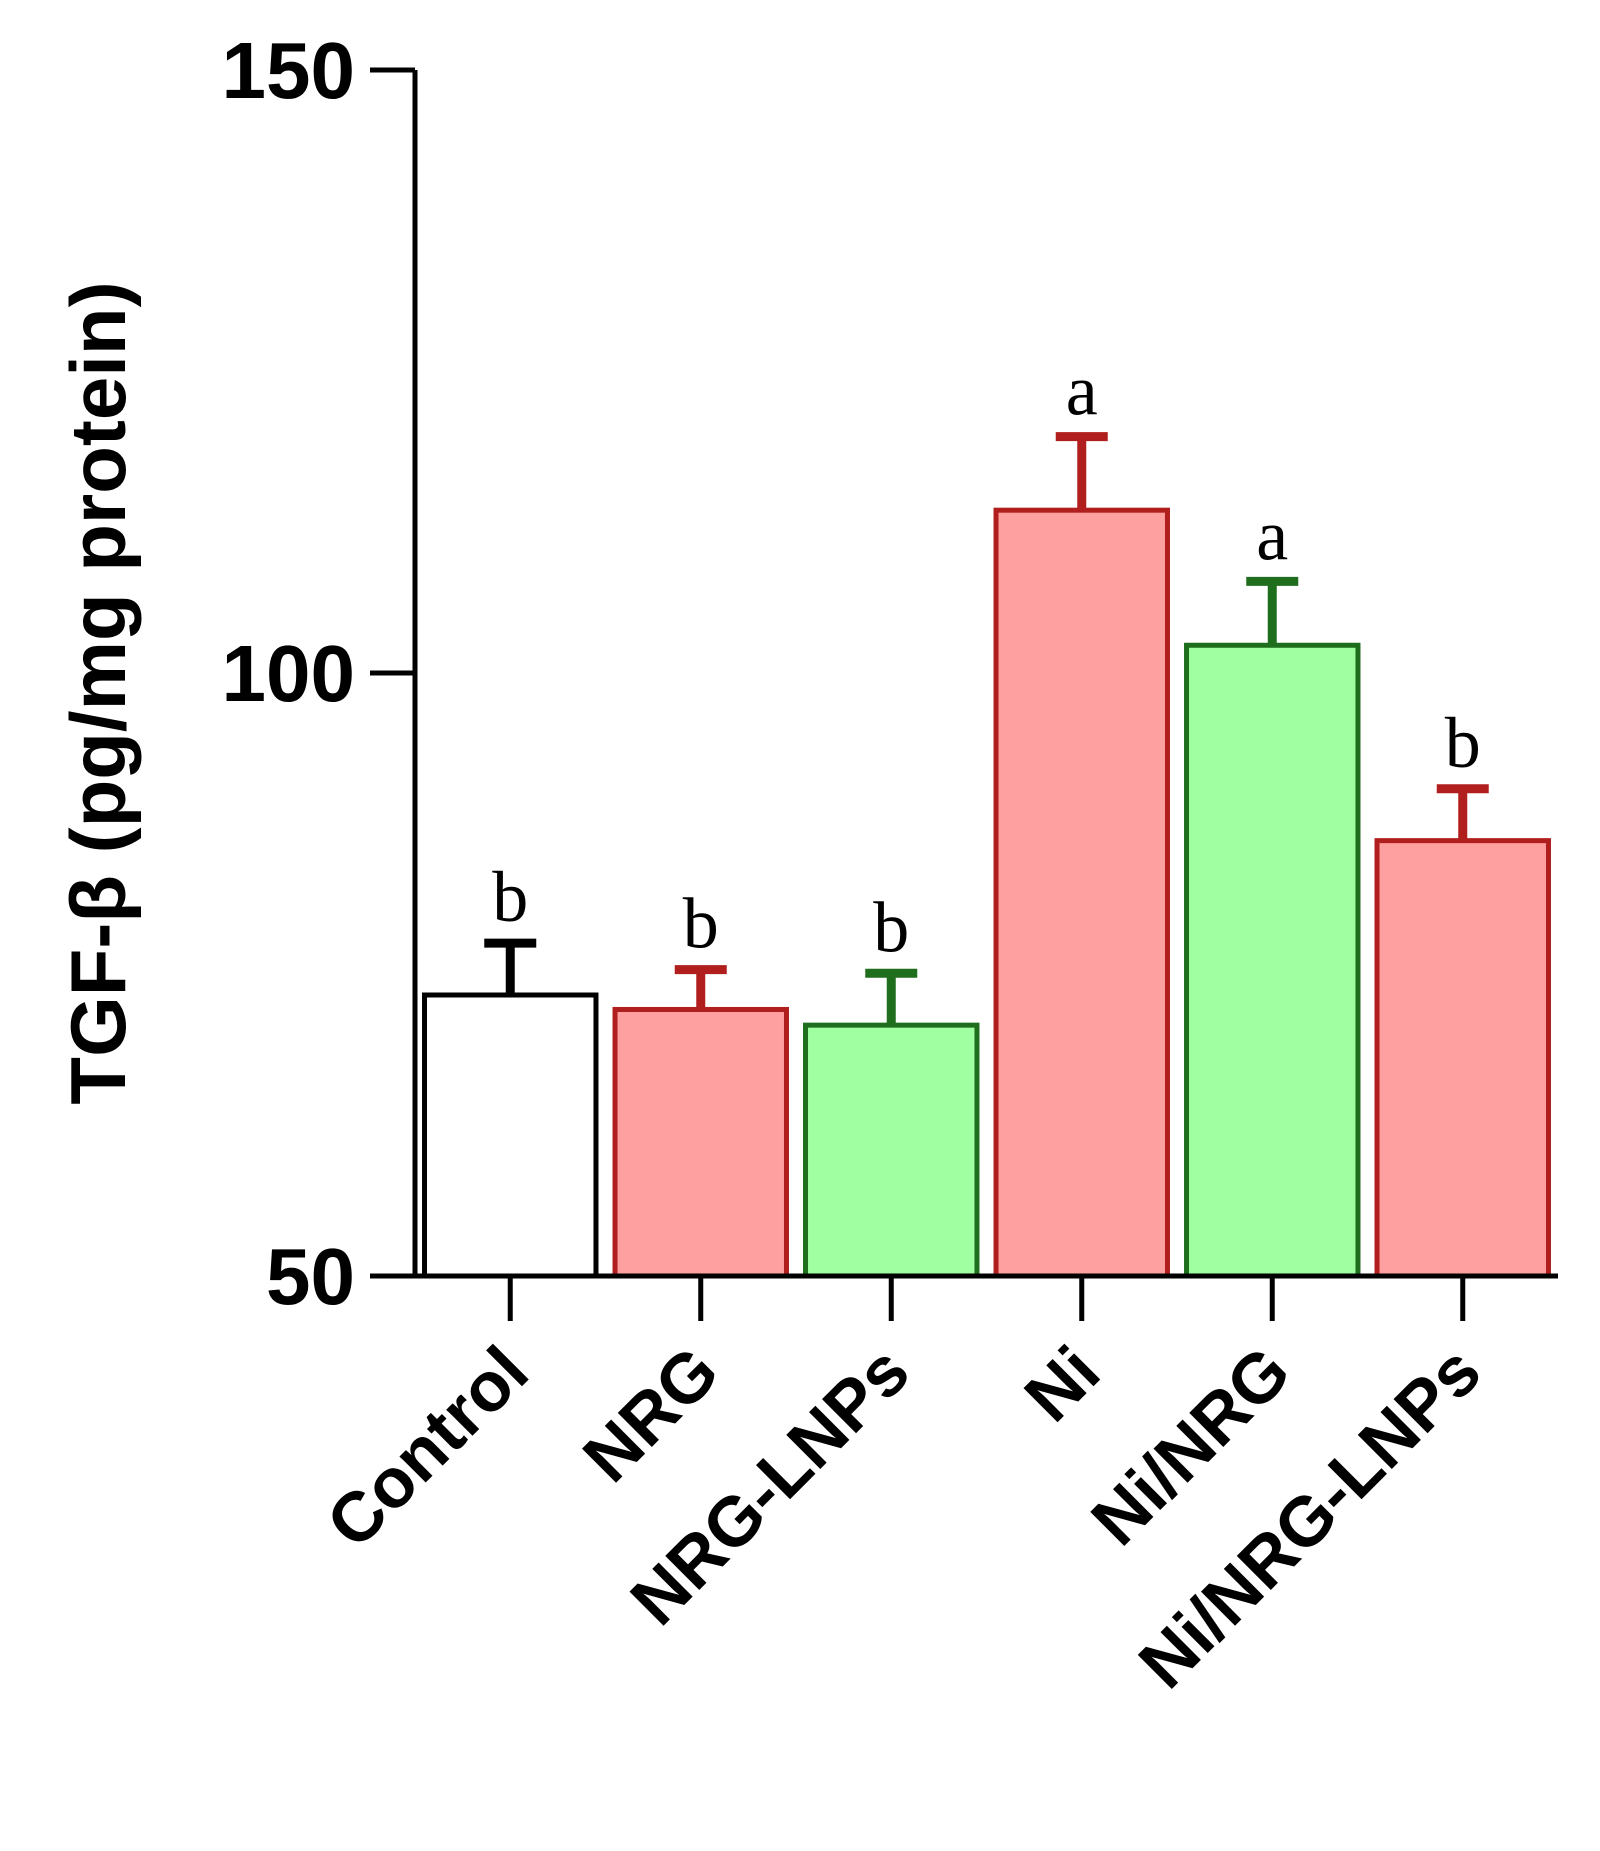 The width and height of the screenshot is (1600, 1851). I want to click on y-axis-label: TGF-β (pg/mg protein), so click(98, 692).